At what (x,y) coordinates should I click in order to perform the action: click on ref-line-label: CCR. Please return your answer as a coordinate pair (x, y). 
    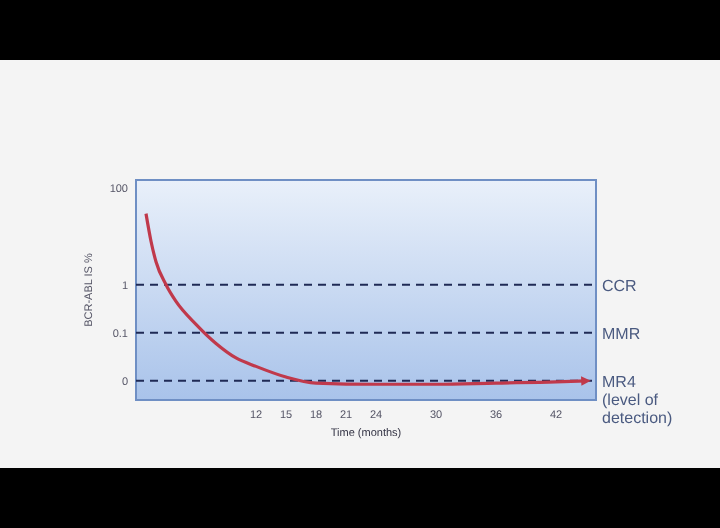
    Looking at the image, I should click on (620, 285).